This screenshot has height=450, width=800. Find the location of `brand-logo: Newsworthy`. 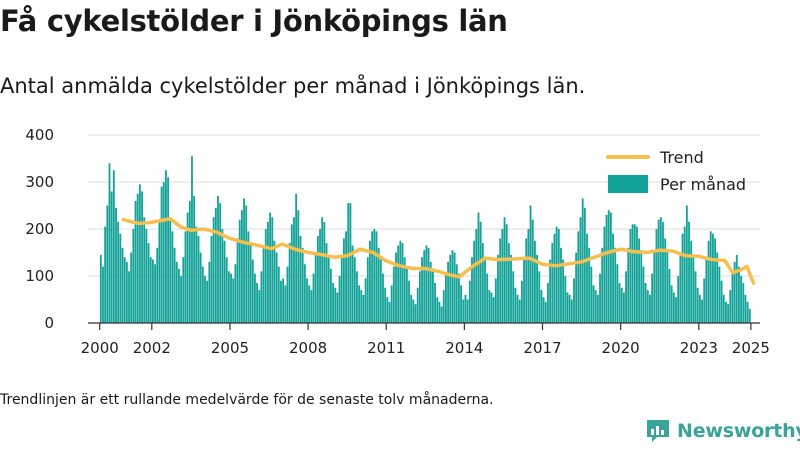

brand-logo: Newsworthy is located at coordinates (722, 431).